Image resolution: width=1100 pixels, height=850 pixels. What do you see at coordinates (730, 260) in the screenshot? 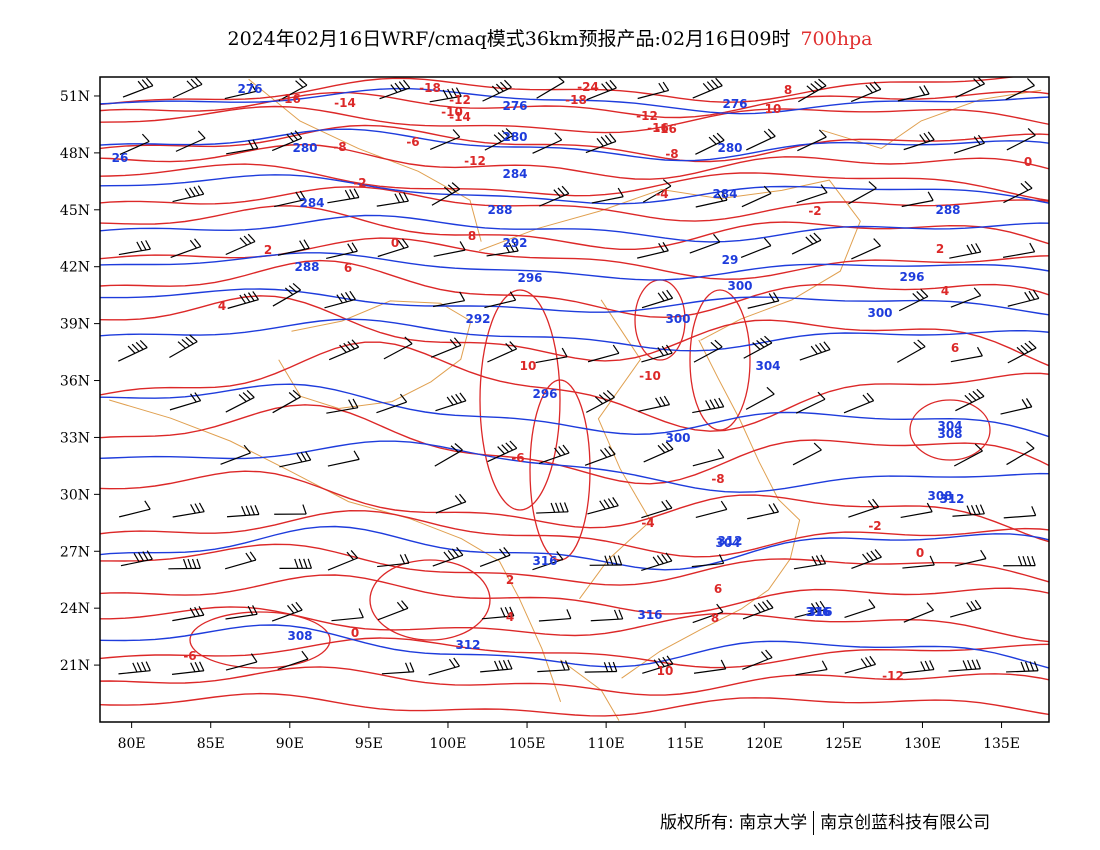
I see `height-label: 29` at bounding box center [730, 260].